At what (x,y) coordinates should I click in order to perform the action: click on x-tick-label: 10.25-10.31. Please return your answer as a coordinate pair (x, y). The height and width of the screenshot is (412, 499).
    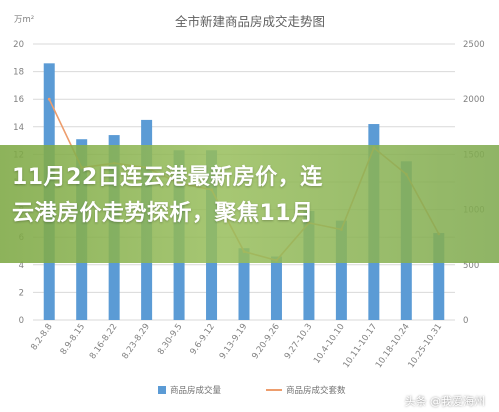
    Looking at the image, I should click on (425, 346).